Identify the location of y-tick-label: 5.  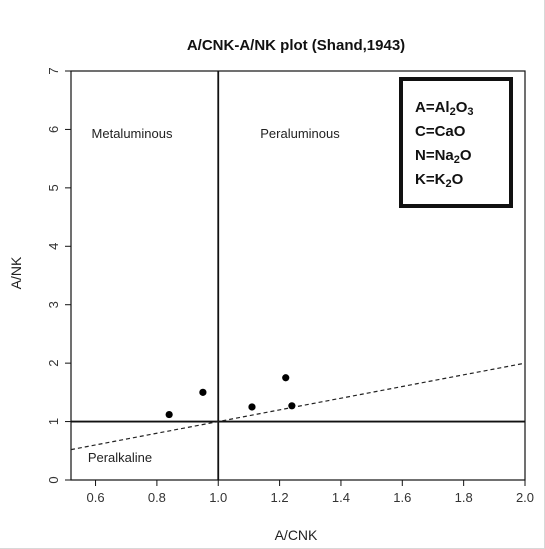
(53, 187).